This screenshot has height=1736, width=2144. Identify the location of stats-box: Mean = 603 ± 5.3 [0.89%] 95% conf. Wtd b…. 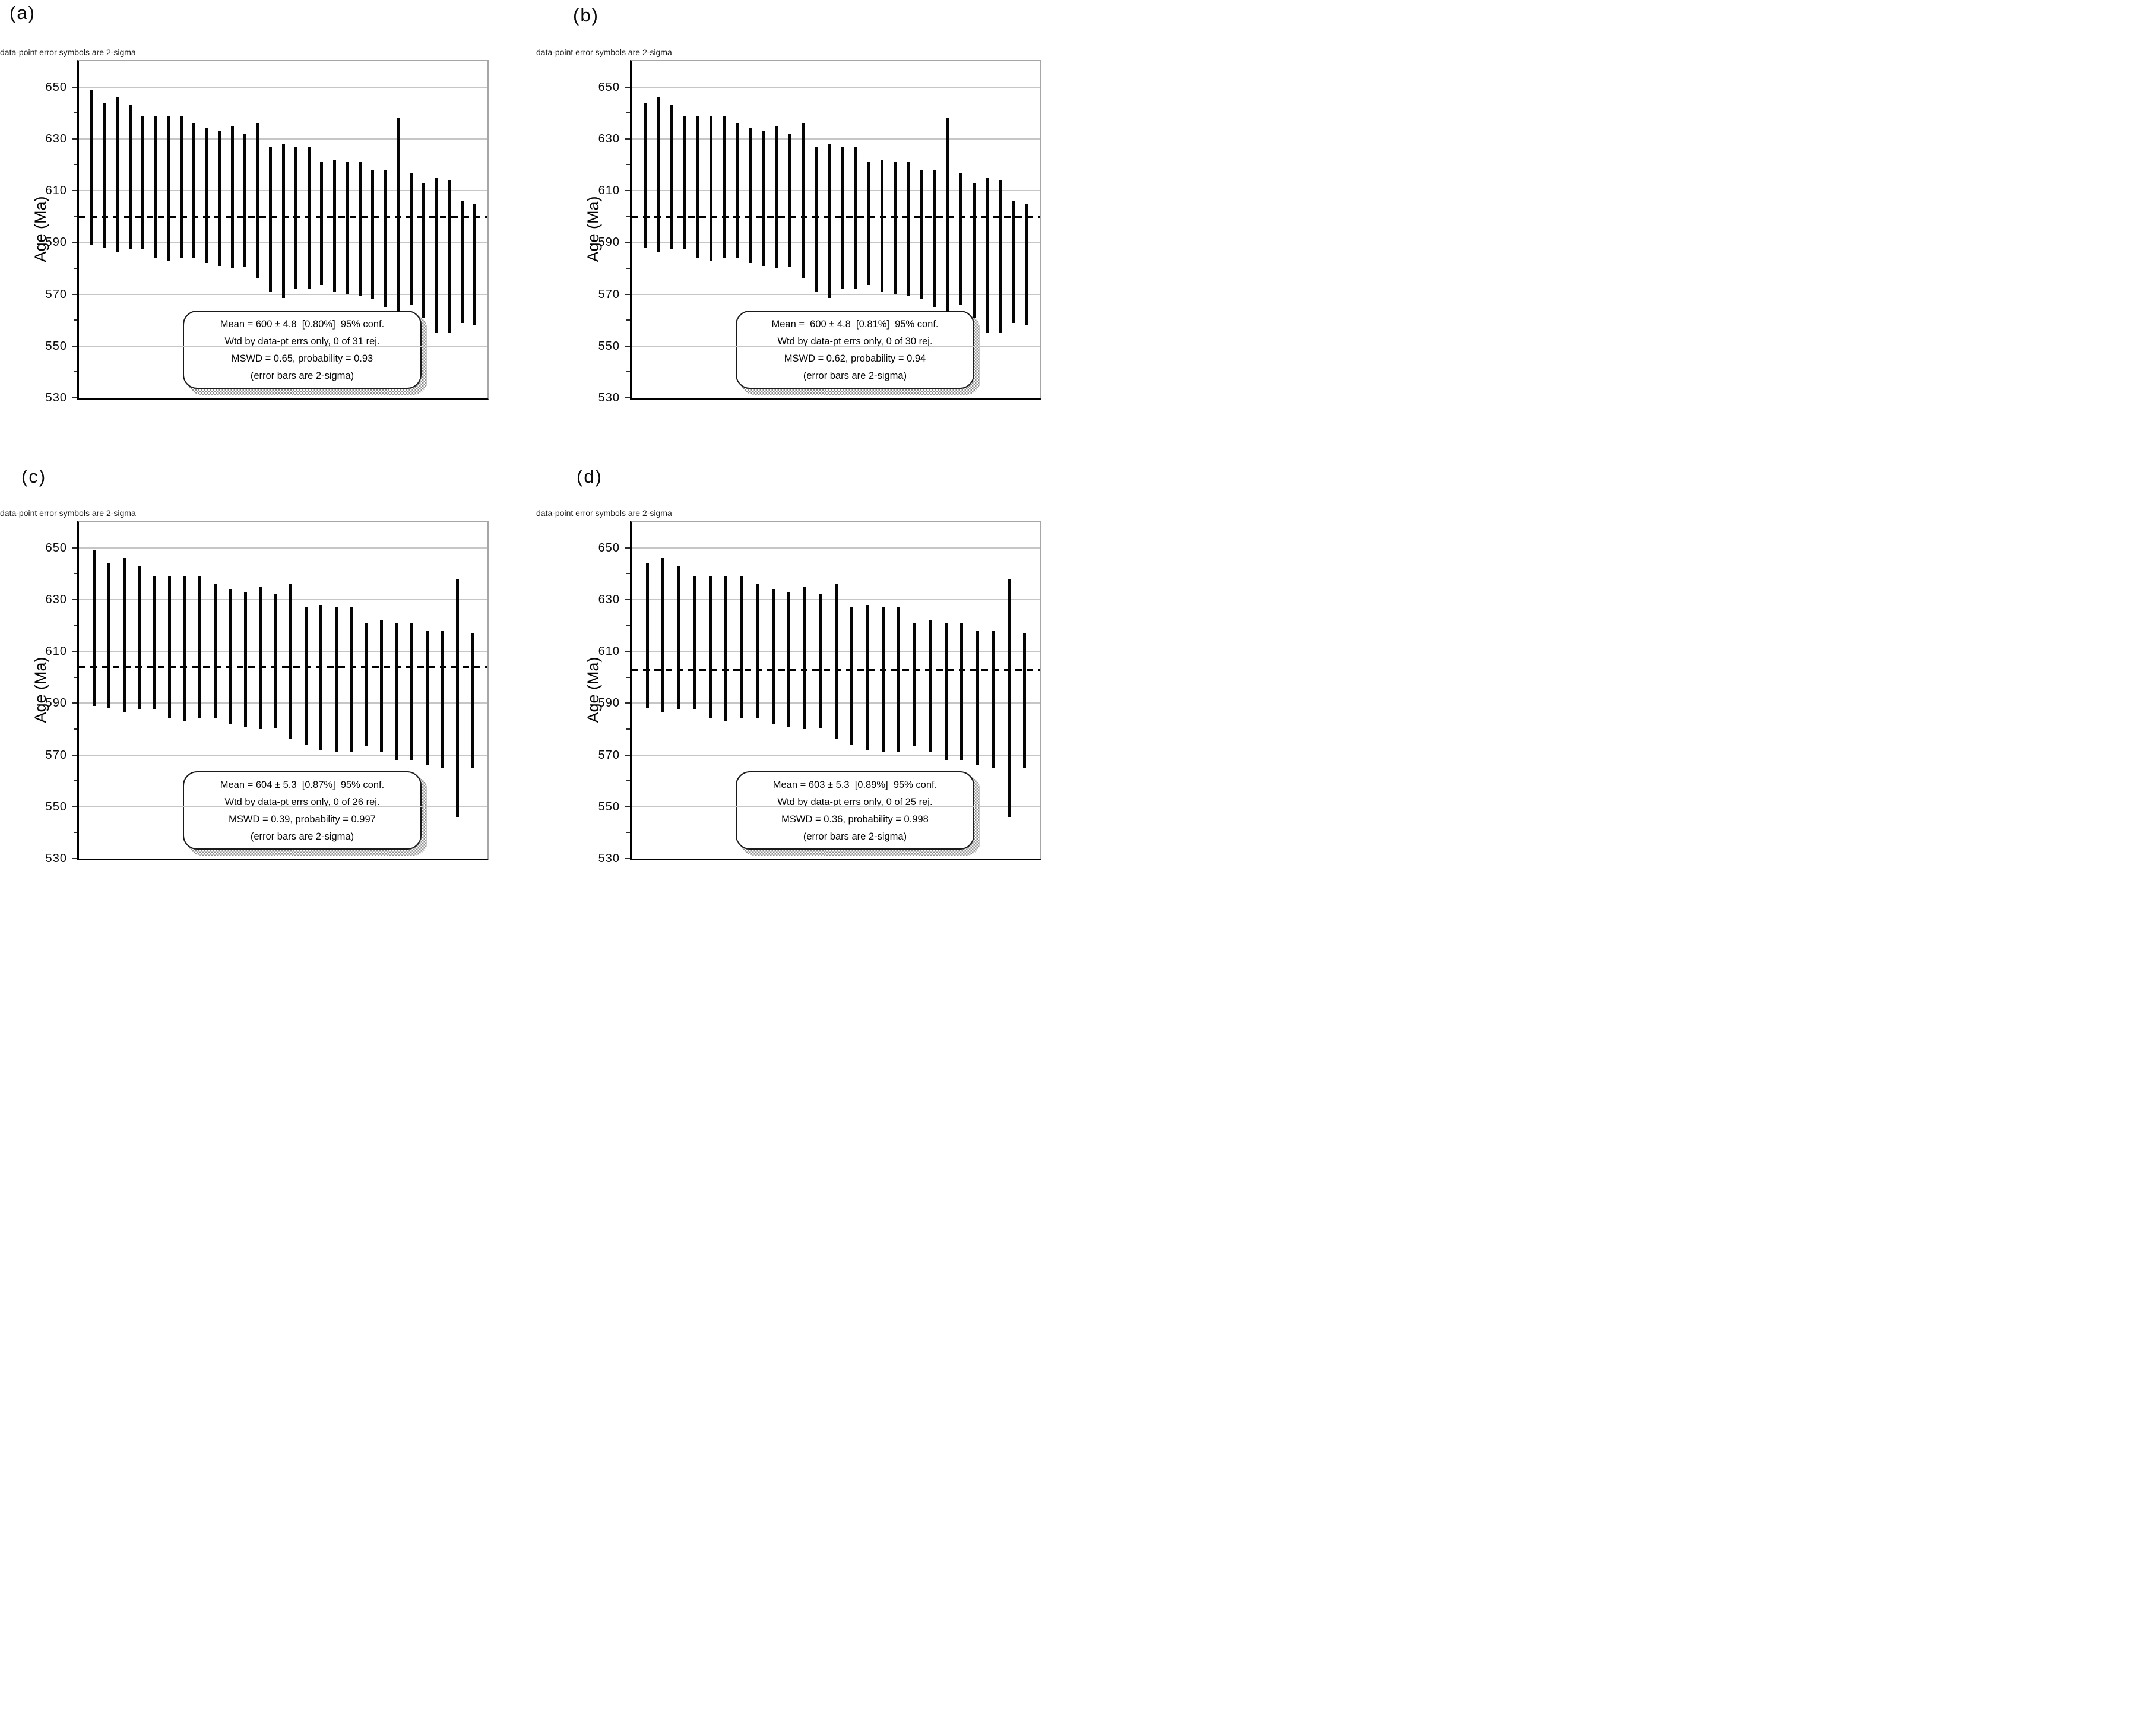
(855, 810).